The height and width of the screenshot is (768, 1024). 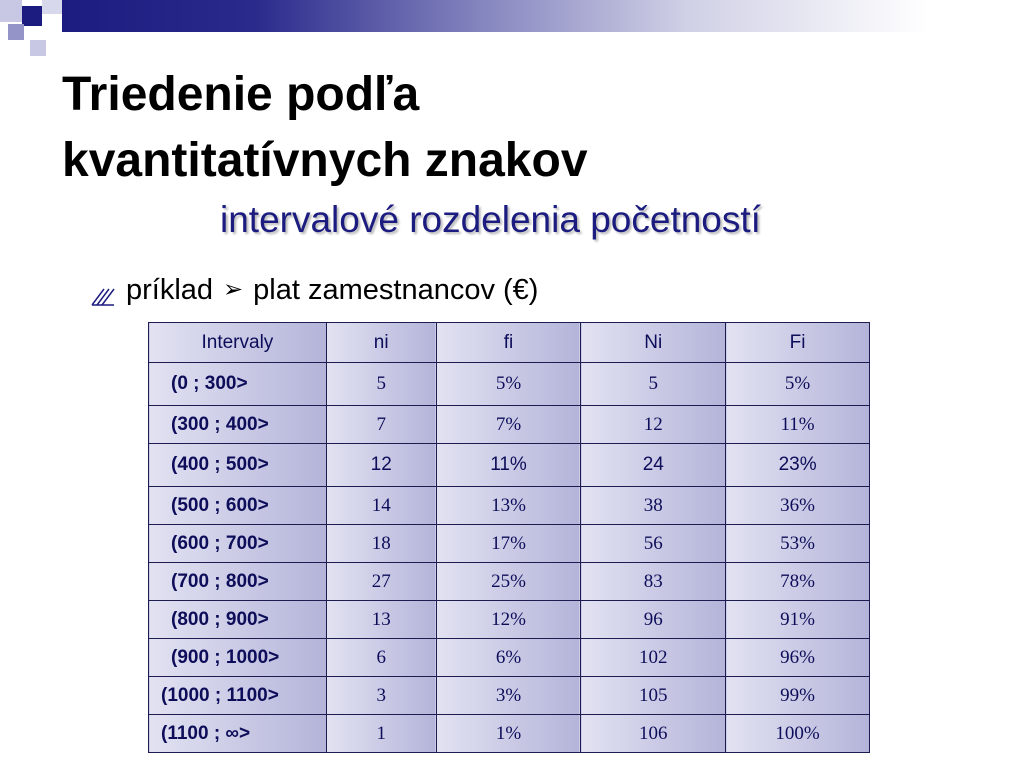 I want to click on cell-Ni: 83, so click(x=653, y=581).